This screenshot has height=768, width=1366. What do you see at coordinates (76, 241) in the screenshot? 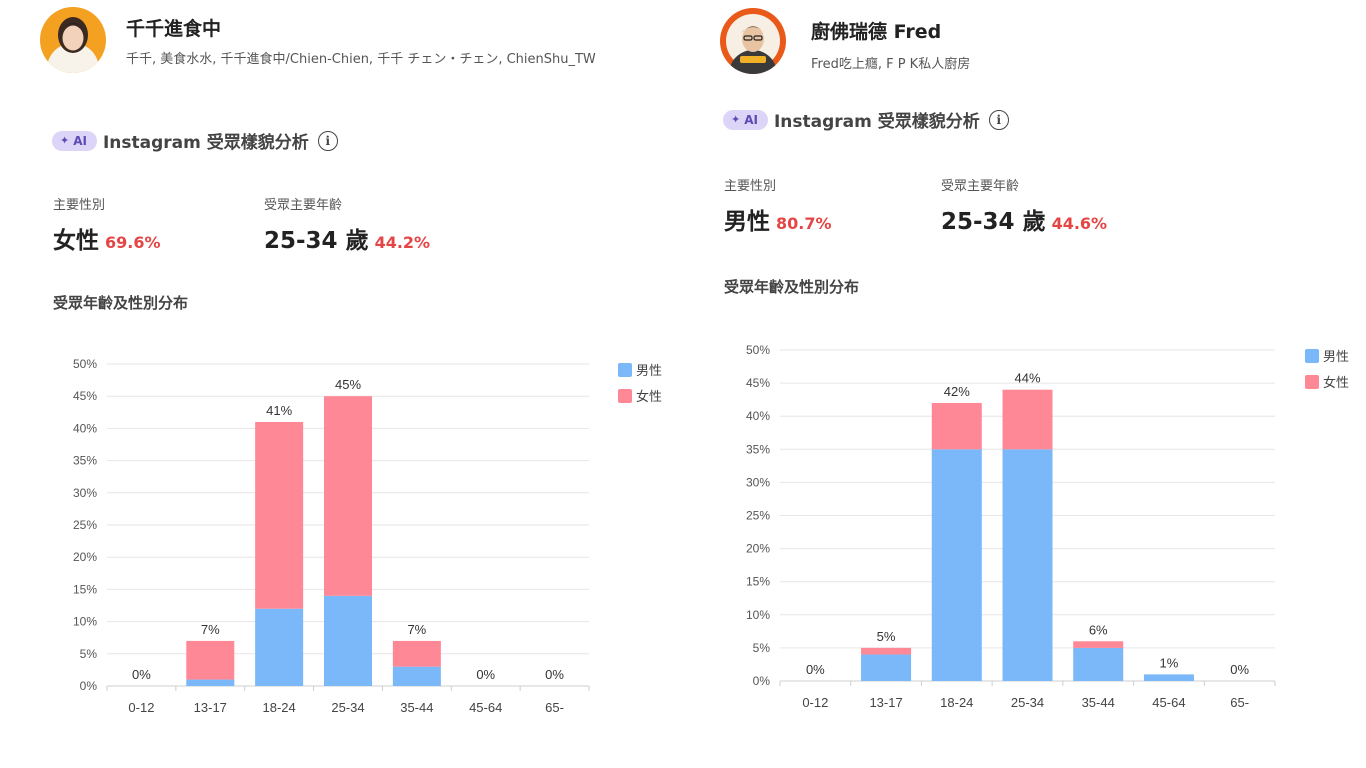
I see `gender-value: 女性` at bounding box center [76, 241].